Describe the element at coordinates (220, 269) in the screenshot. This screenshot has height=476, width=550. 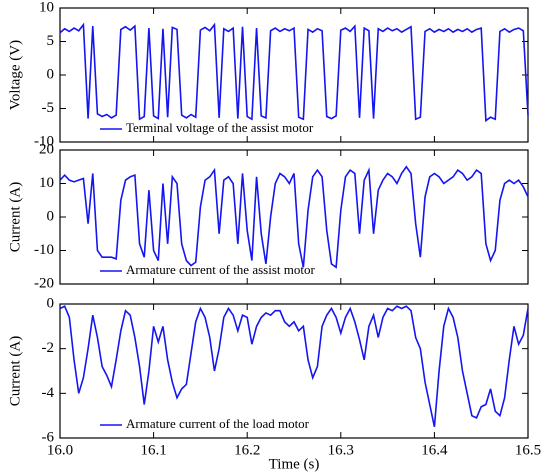
I see `legend-label: Armature current of the assist motor` at that location.